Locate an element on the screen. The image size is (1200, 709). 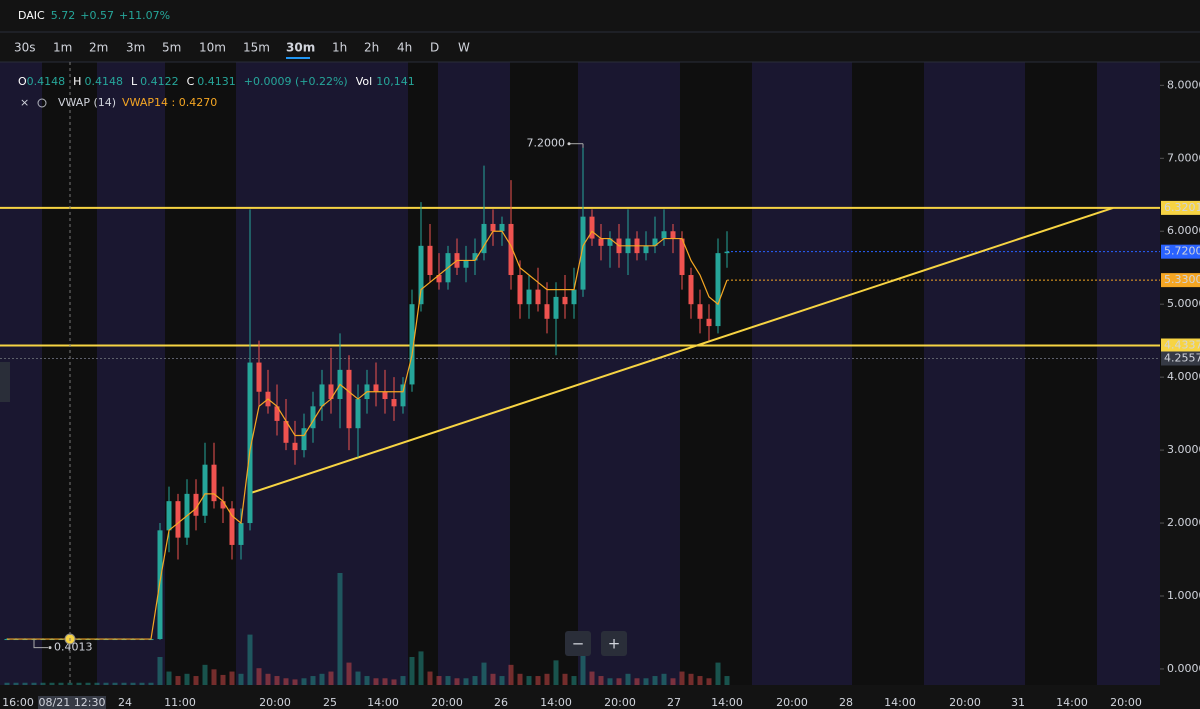
price: 5.72 is located at coordinates (63, 15).